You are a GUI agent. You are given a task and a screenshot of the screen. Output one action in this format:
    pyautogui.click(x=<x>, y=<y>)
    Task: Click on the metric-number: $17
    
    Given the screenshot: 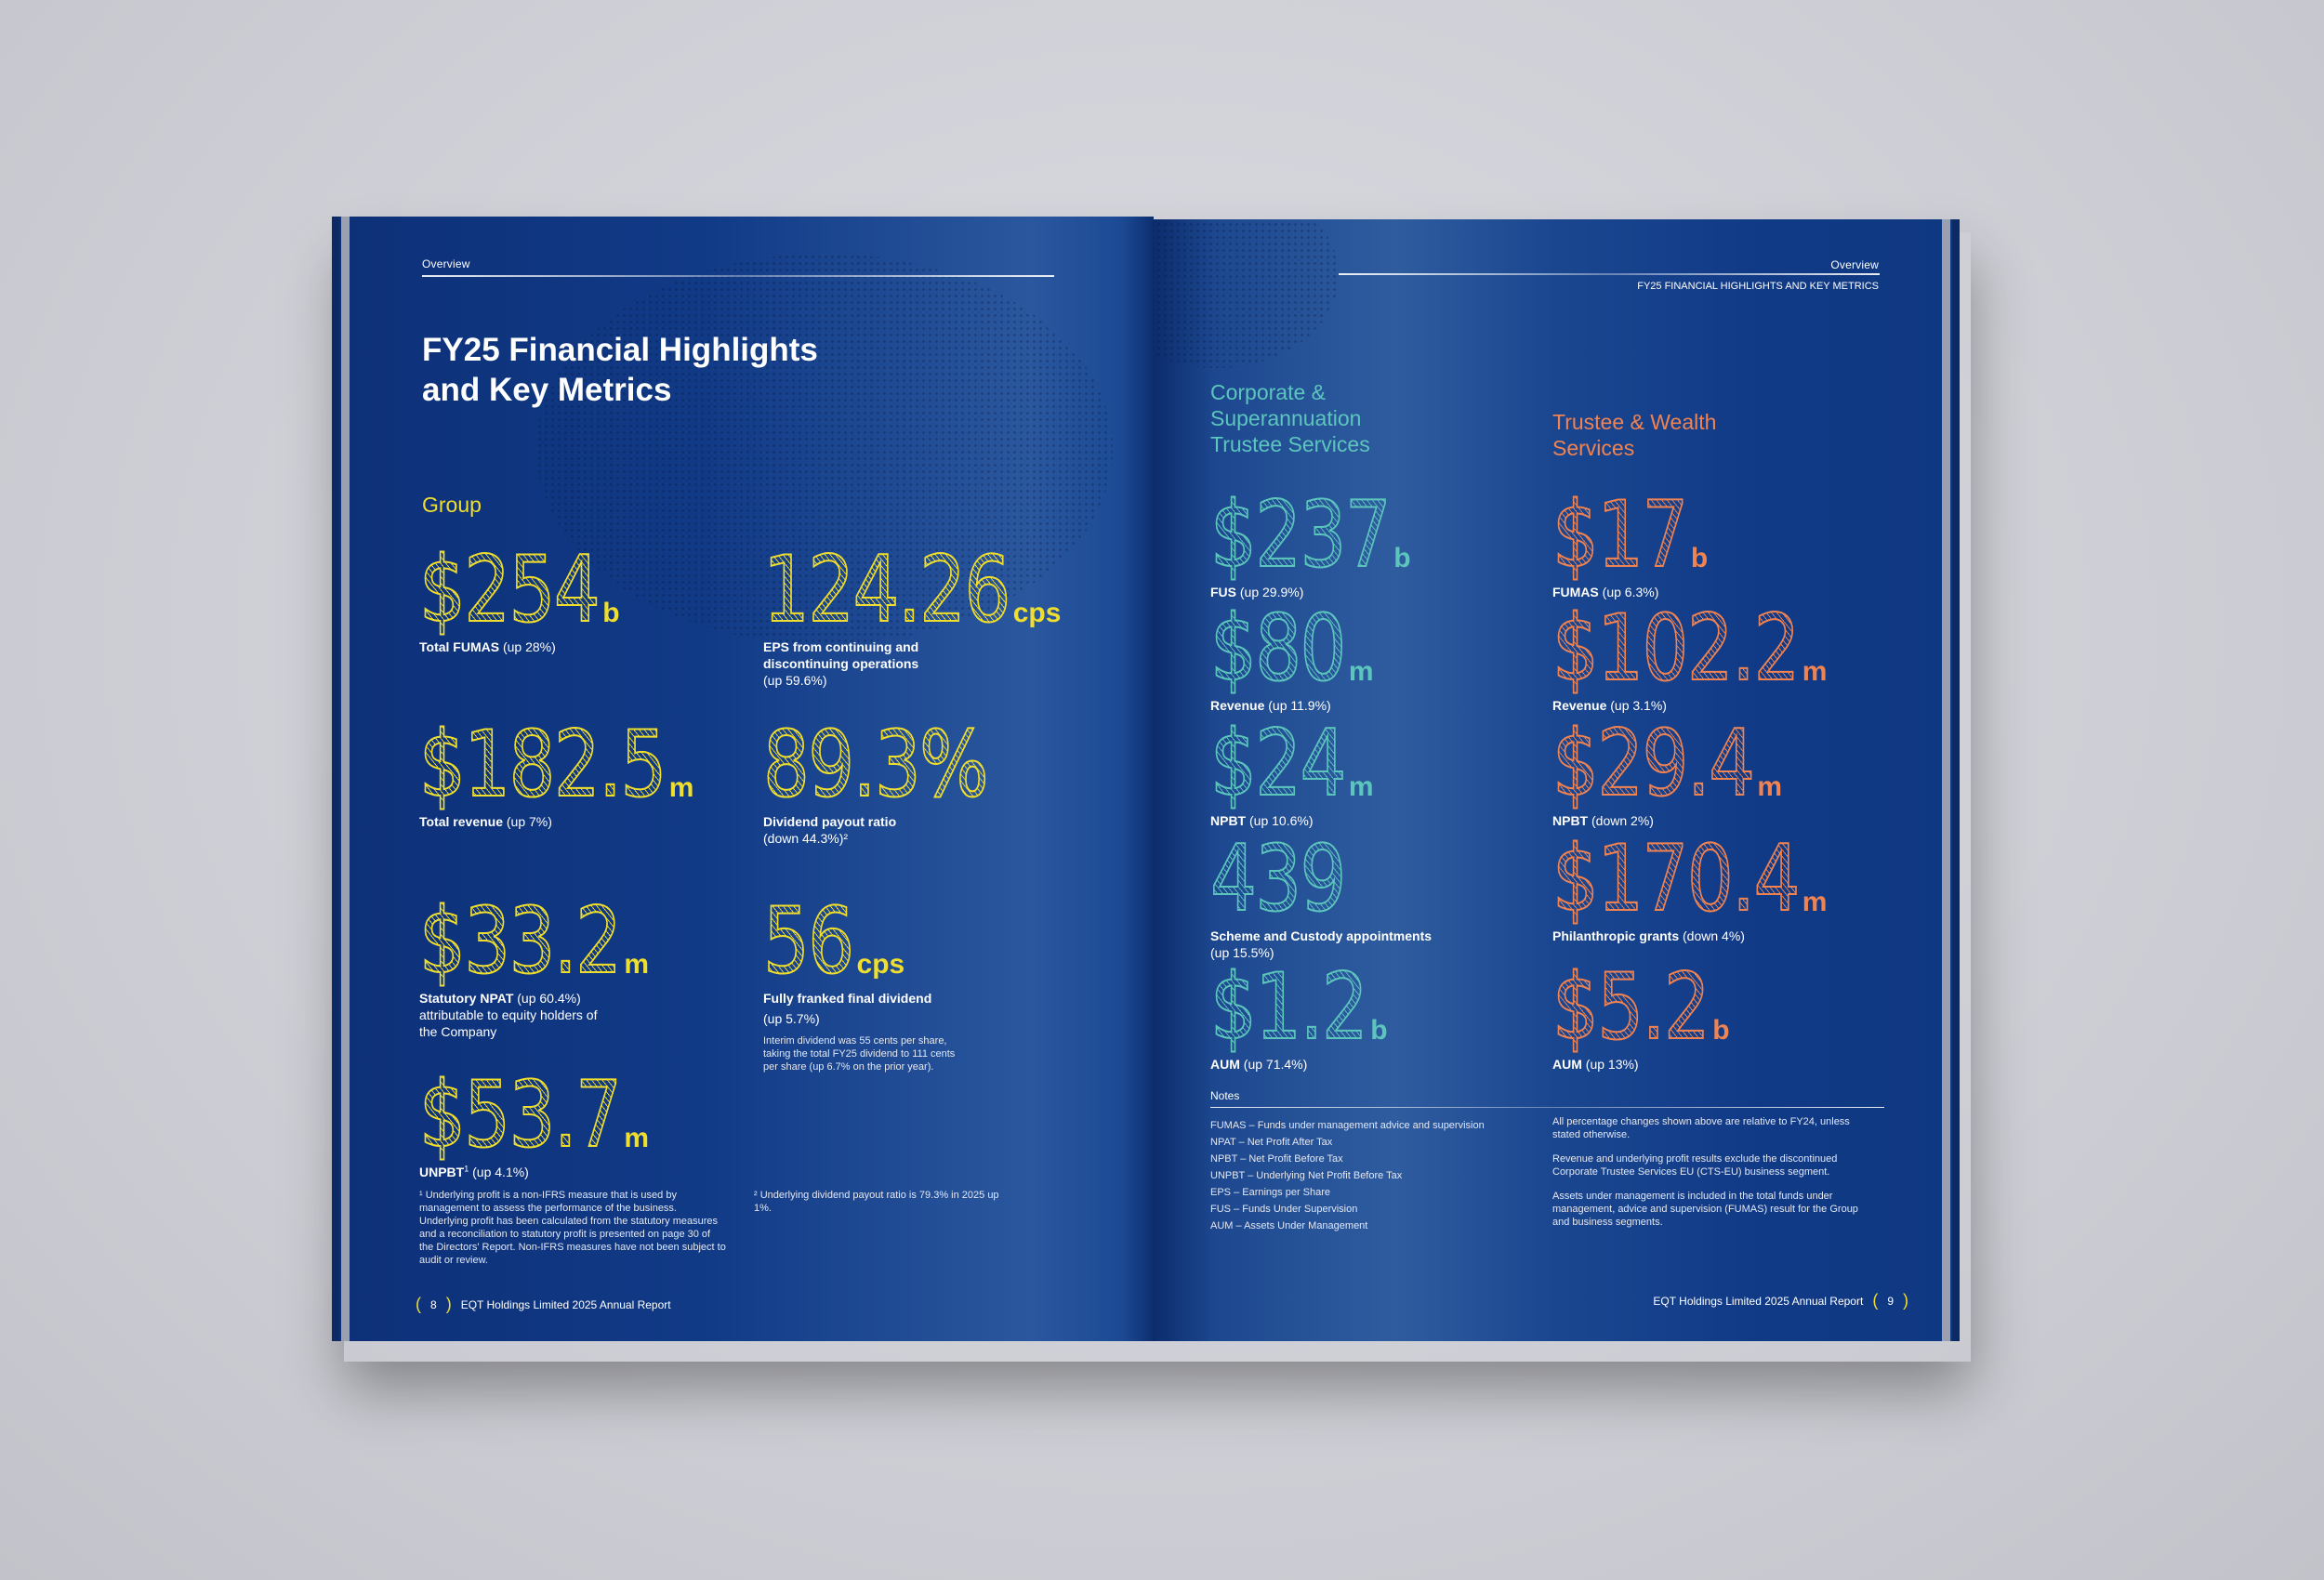 What is the action you would take?
    pyautogui.click(x=1620, y=535)
    